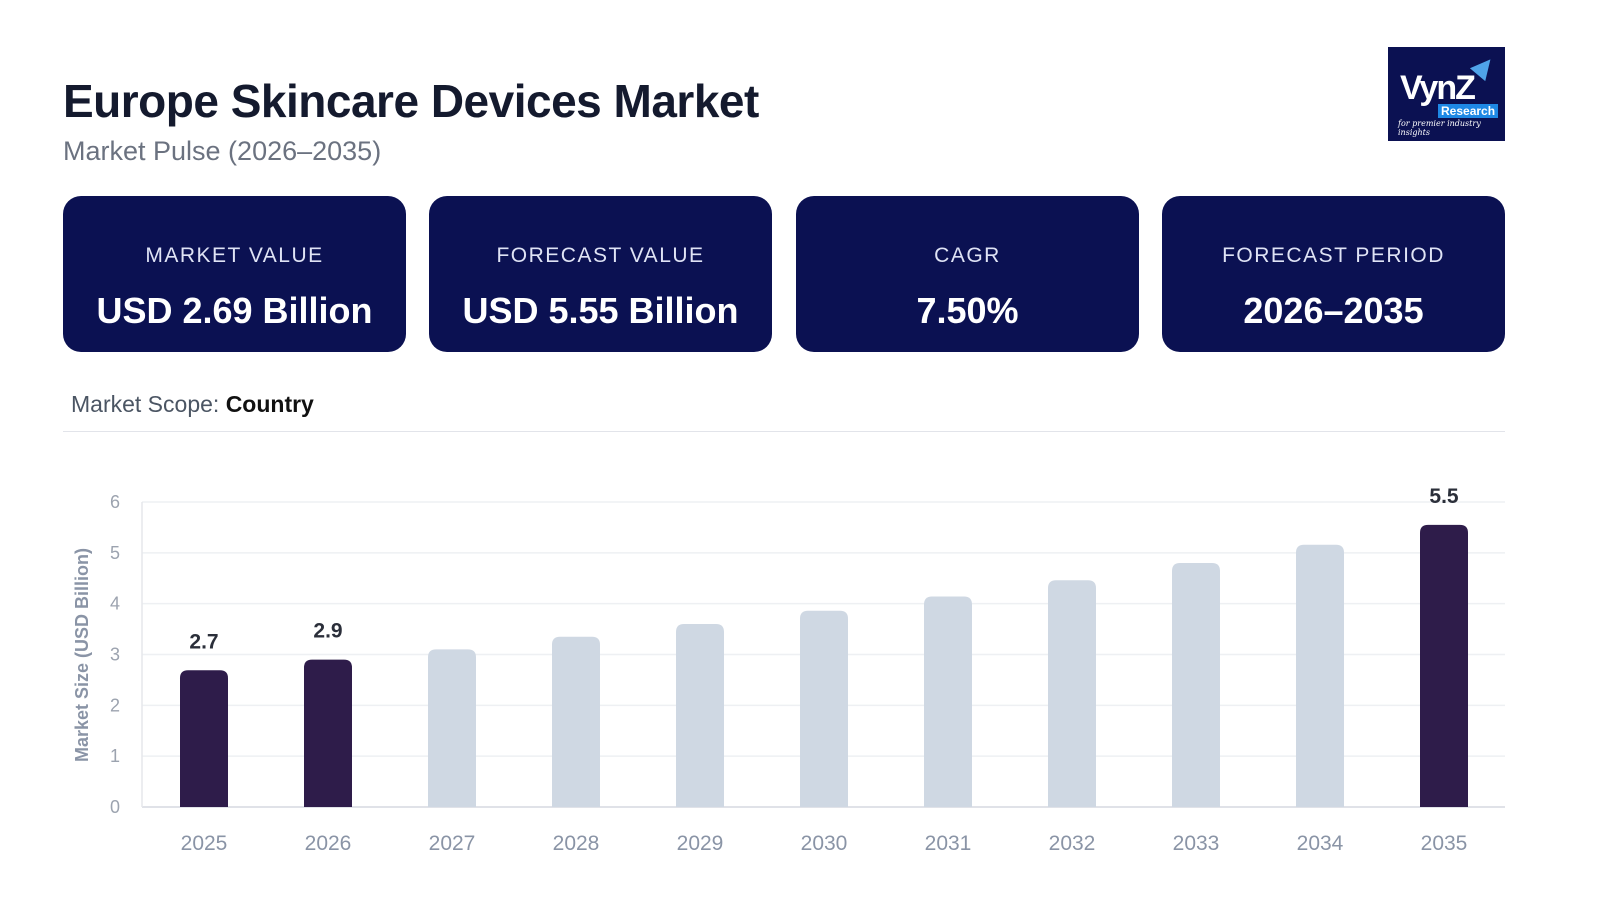  What do you see at coordinates (1196, 843) in the screenshot?
I see `x-tick-label: 2033` at bounding box center [1196, 843].